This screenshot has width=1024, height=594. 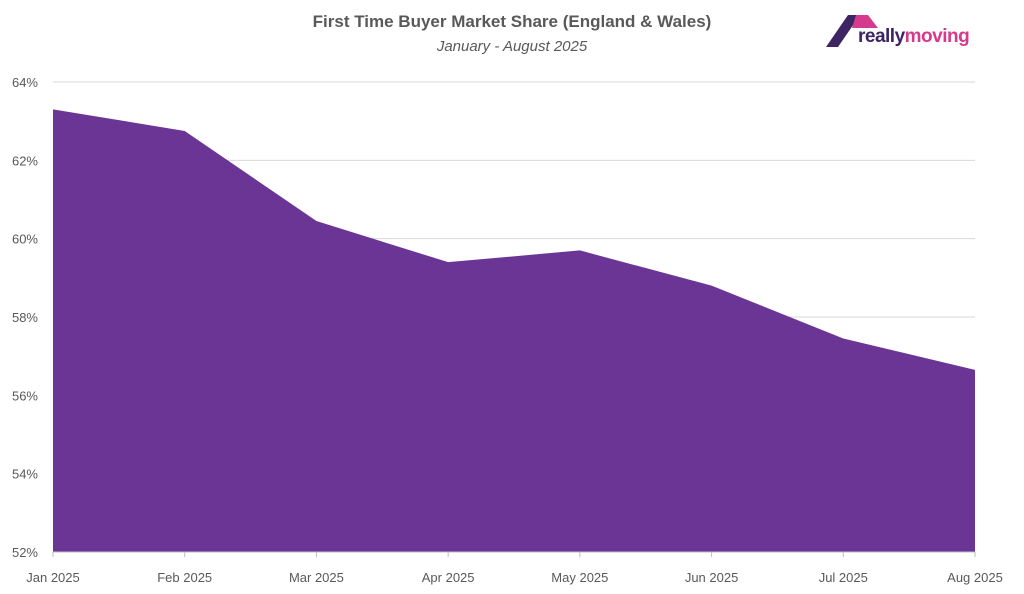 I want to click on y-tick-label: 60%, so click(x=25, y=239).